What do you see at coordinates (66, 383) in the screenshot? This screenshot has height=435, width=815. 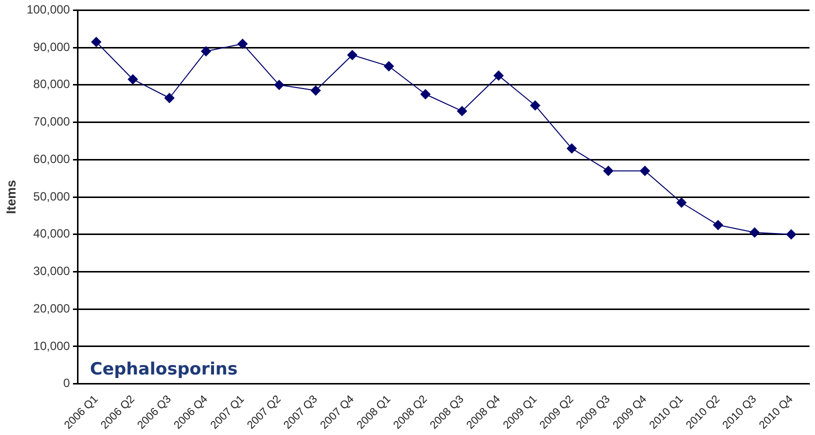 I see `y-tick-label: 0` at bounding box center [66, 383].